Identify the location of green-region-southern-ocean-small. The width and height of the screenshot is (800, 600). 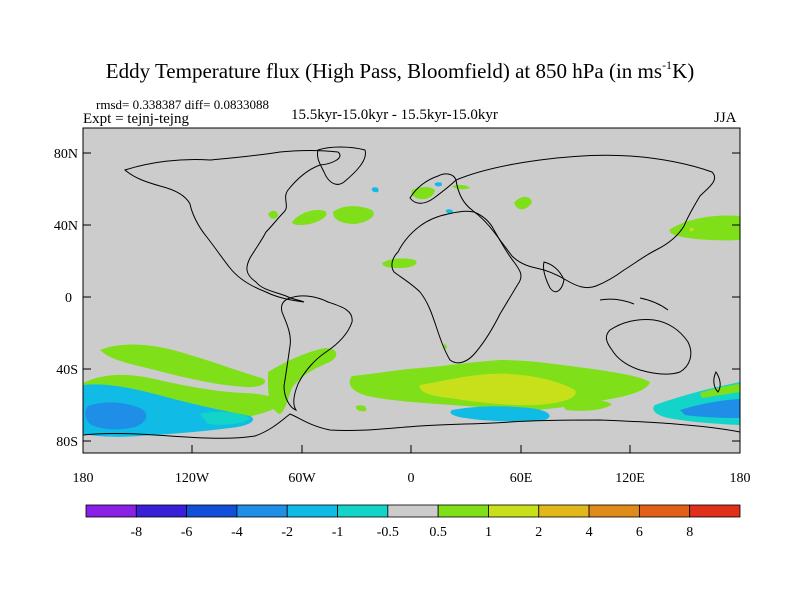
(361, 408).